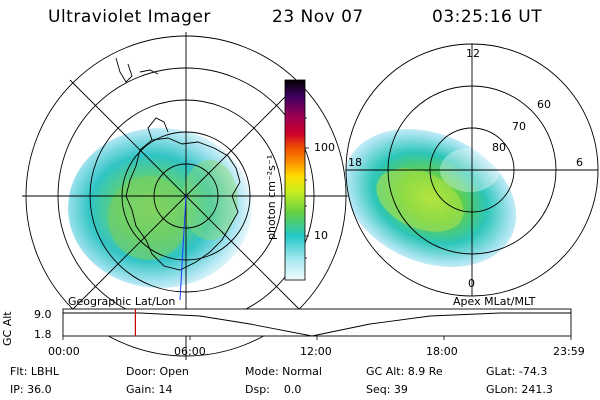 The image size is (600, 400). What do you see at coordinates (317, 338) in the screenshot?
I see `altitude-x-ticks` at bounding box center [317, 338].